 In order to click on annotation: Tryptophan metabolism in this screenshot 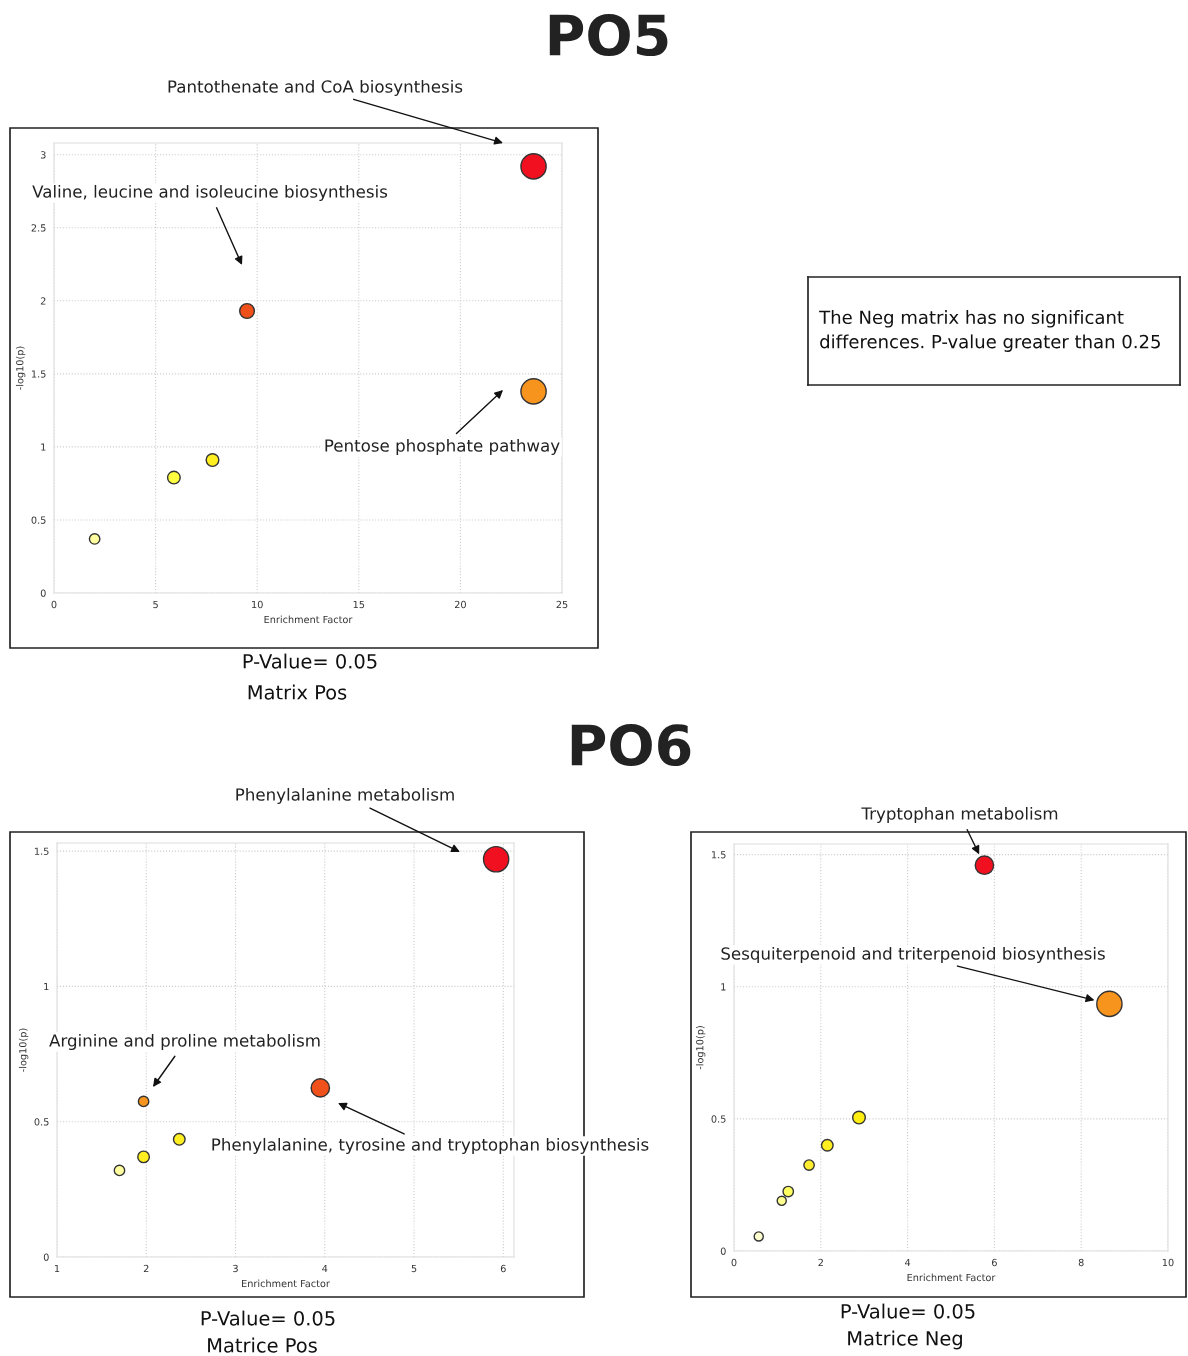, I will do `click(959, 815)`.